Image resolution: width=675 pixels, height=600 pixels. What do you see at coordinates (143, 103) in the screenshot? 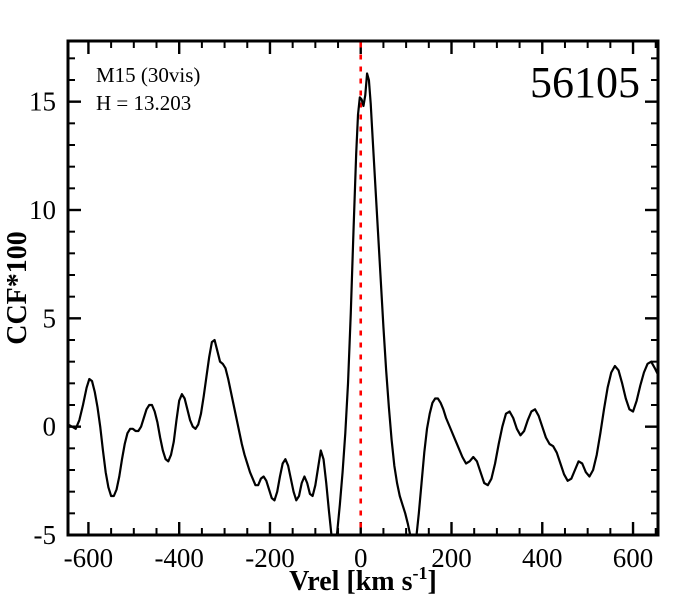
I see `annotation-magnitude: H = 13.203` at bounding box center [143, 103].